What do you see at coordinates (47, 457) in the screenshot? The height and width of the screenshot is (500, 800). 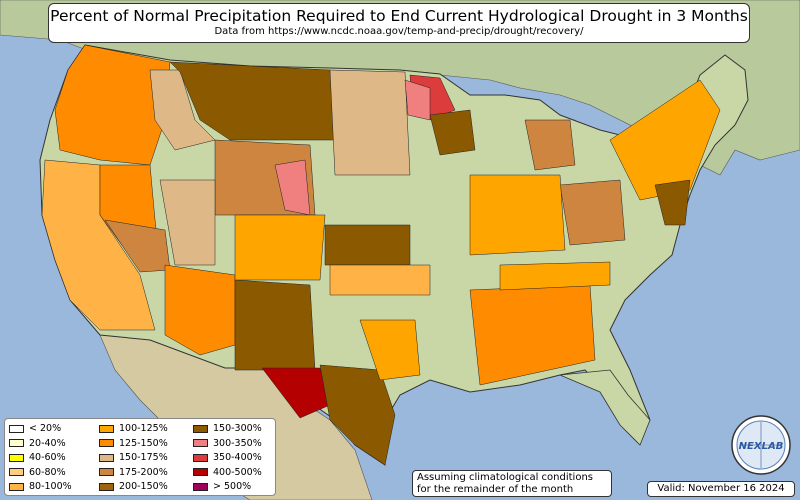 I see `legend-label: 40-60%` at bounding box center [47, 457].